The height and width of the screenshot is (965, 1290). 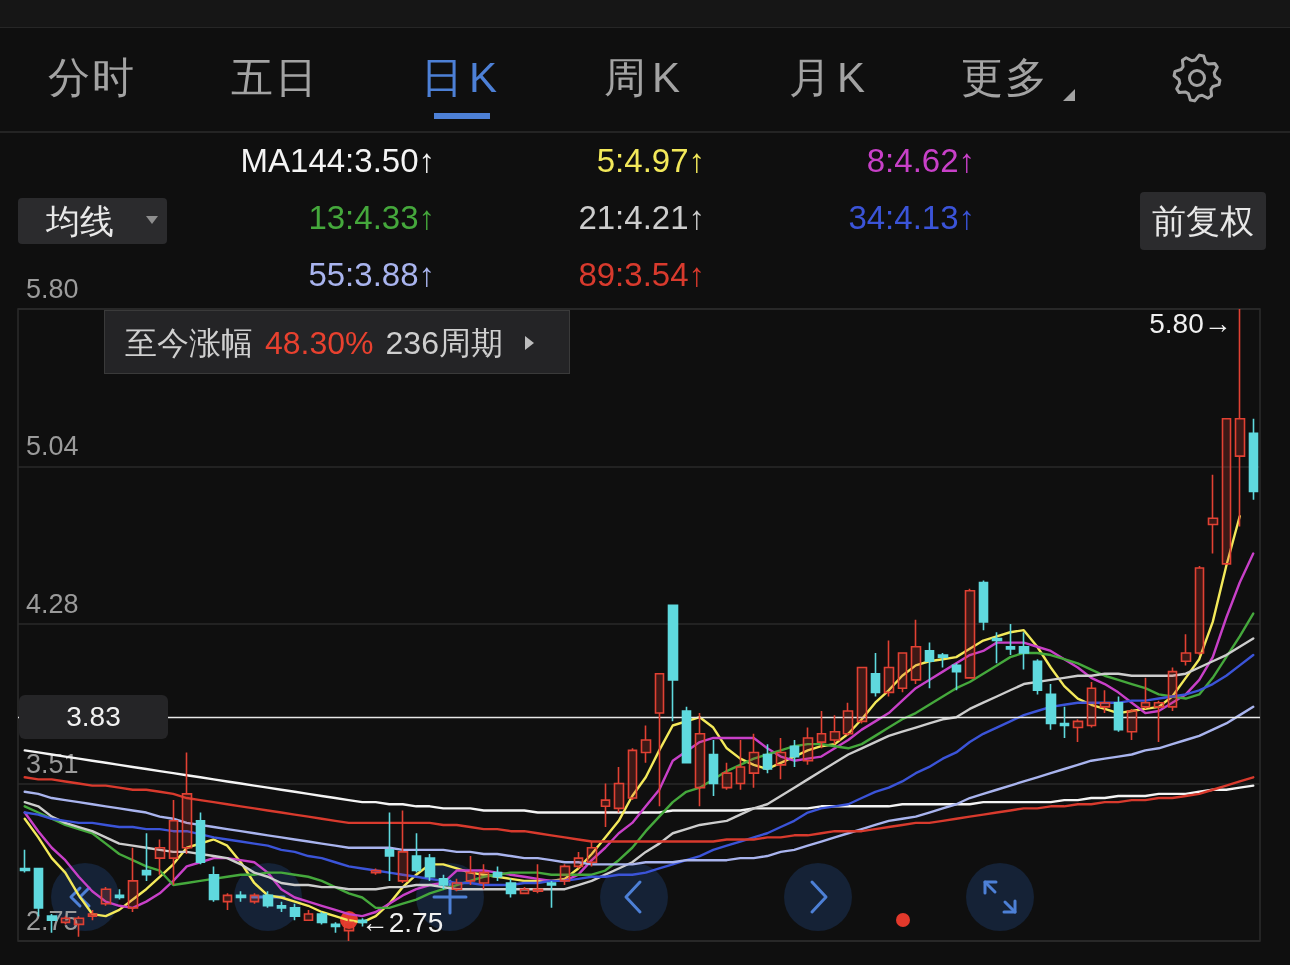 What do you see at coordinates (372, 217) in the screenshot?
I see `text: 13:4.33↑` at bounding box center [372, 217].